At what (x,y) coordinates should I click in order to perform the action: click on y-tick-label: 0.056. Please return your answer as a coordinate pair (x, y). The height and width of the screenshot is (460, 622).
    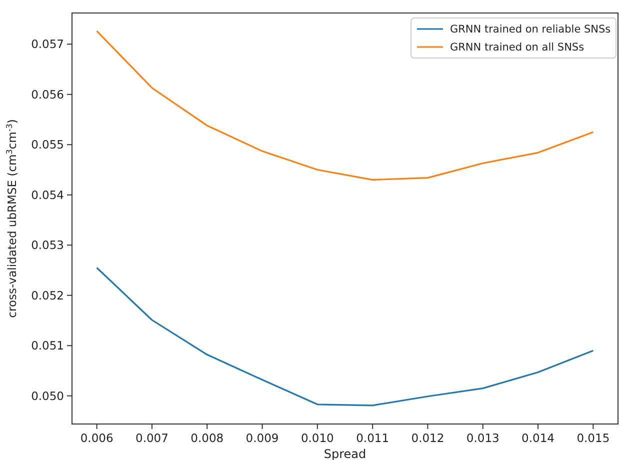
    Looking at the image, I should click on (47, 94).